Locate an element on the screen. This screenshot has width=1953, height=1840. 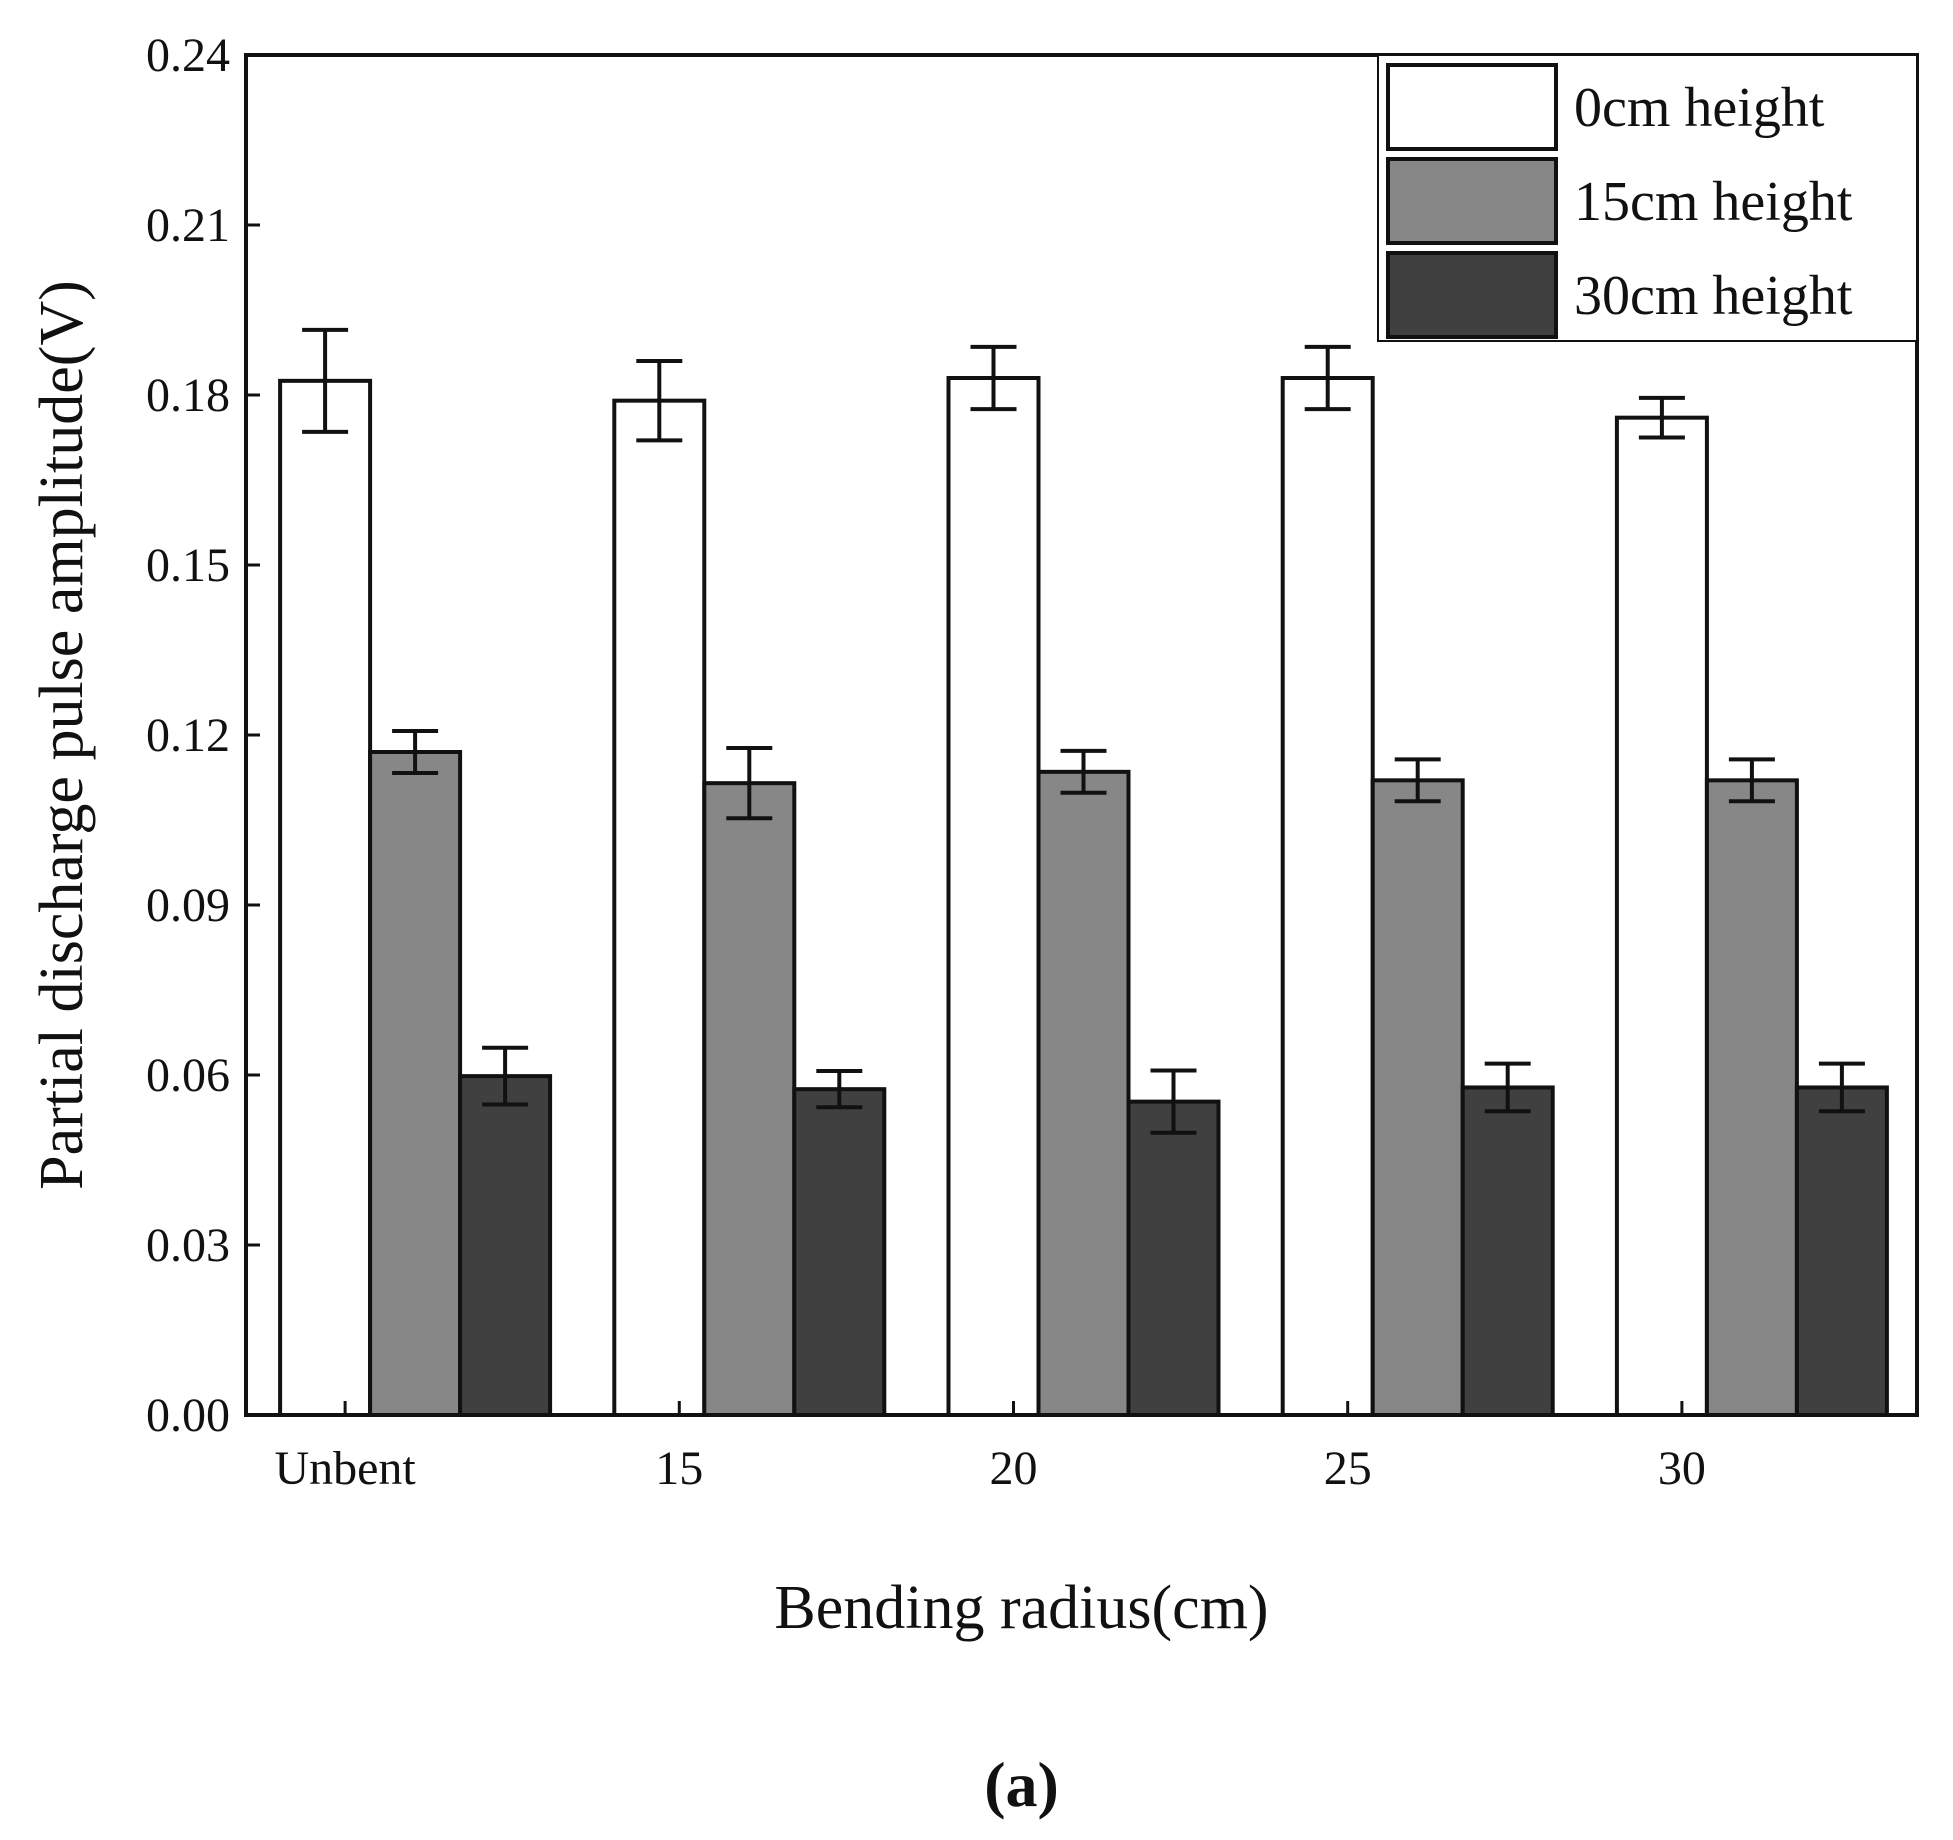
x-tick-label: Unbent is located at coordinates (345, 1468).